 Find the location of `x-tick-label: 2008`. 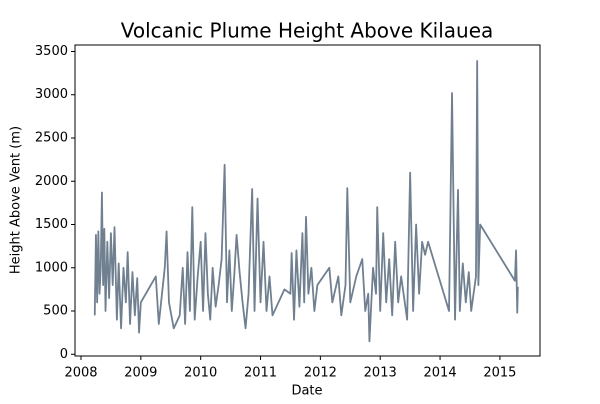

x-tick-label: 2008 is located at coordinates (80, 373).